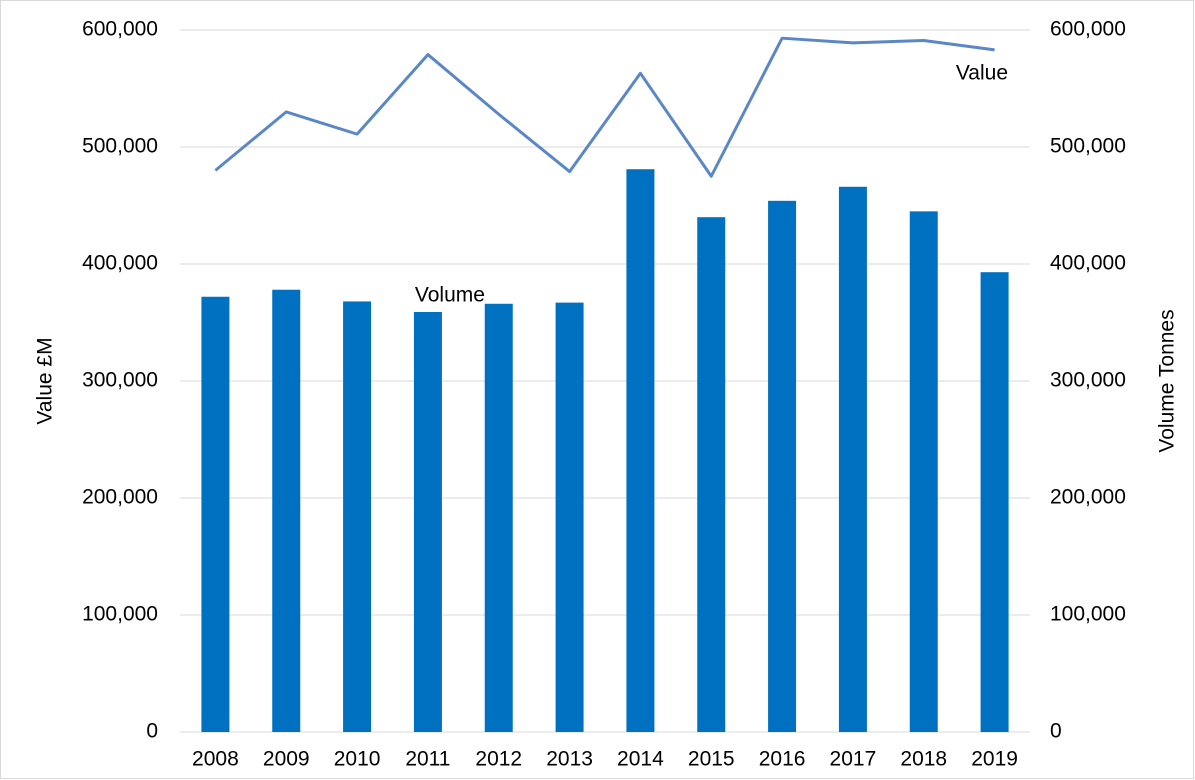 This screenshot has width=1195, height=780. I want to click on line, so click(604, 107).